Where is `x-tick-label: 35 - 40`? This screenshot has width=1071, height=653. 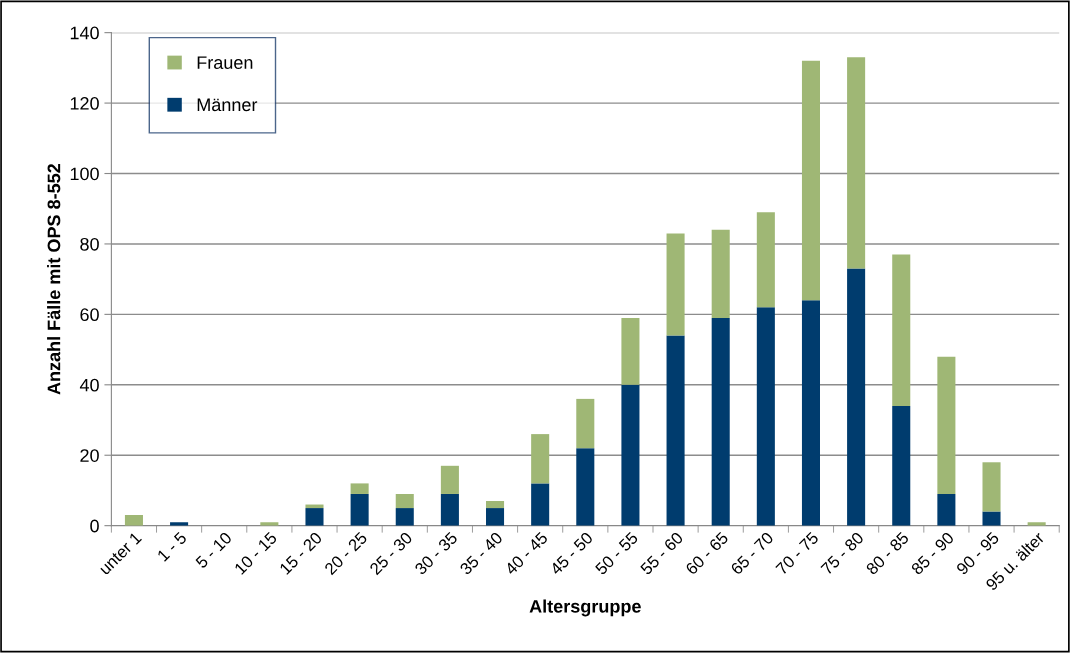 x-tick-label: 35 - 40 is located at coordinates (481, 553).